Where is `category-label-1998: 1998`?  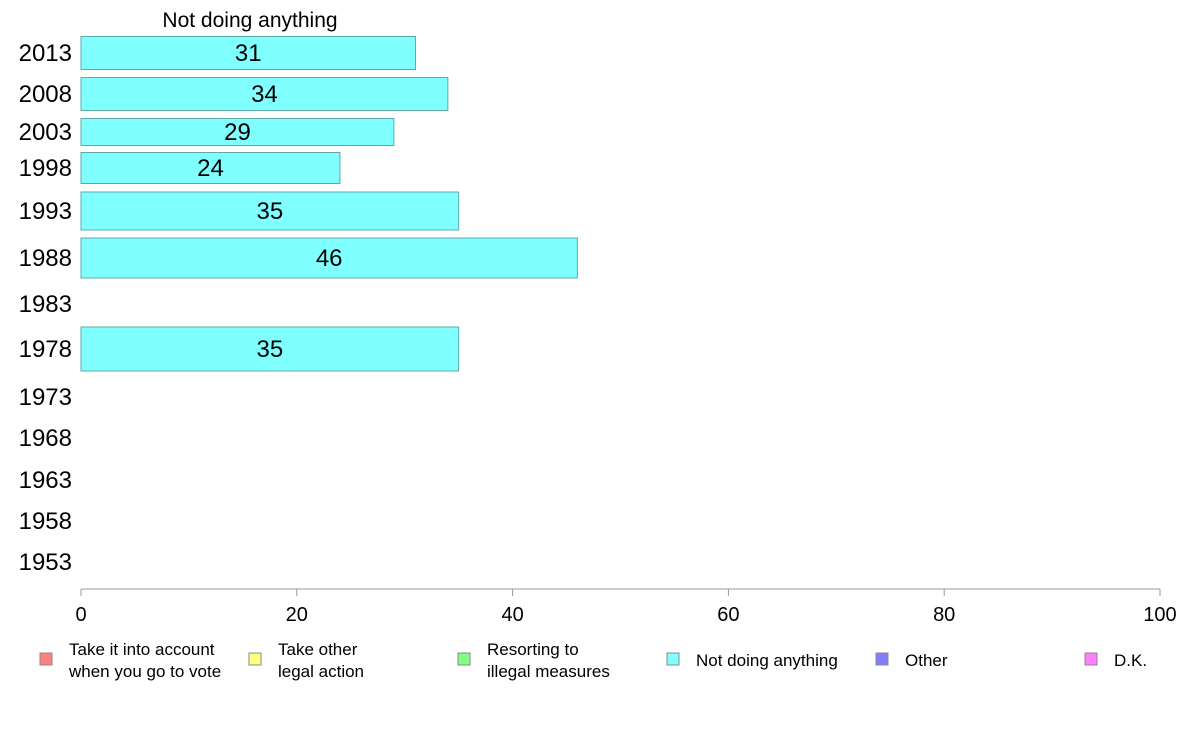 category-label-1998: 1998 is located at coordinates (45, 168).